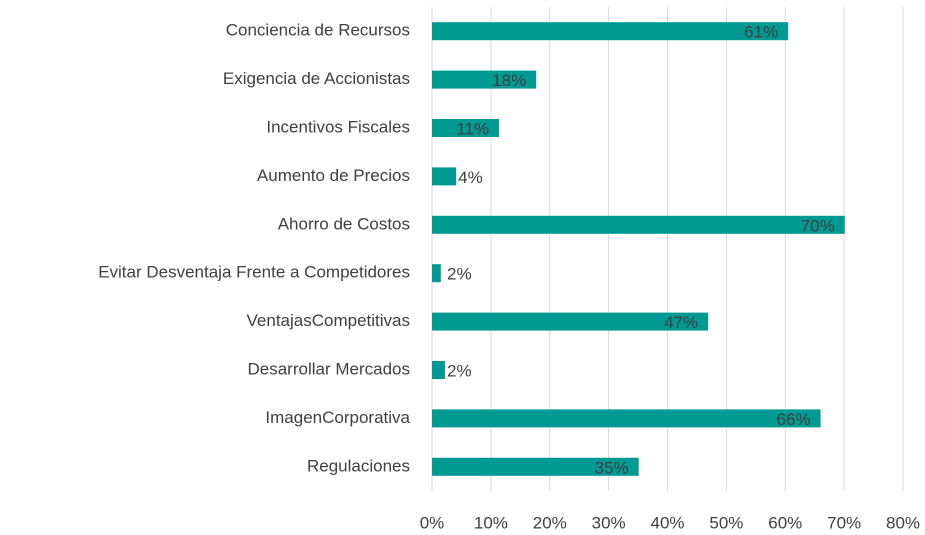 The height and width of the screenshot is (535, 925). Describe the element at coordinates (316, 78) in the screenshot. I see `y-tick-label: Exigencia de Accionistas` at that location.